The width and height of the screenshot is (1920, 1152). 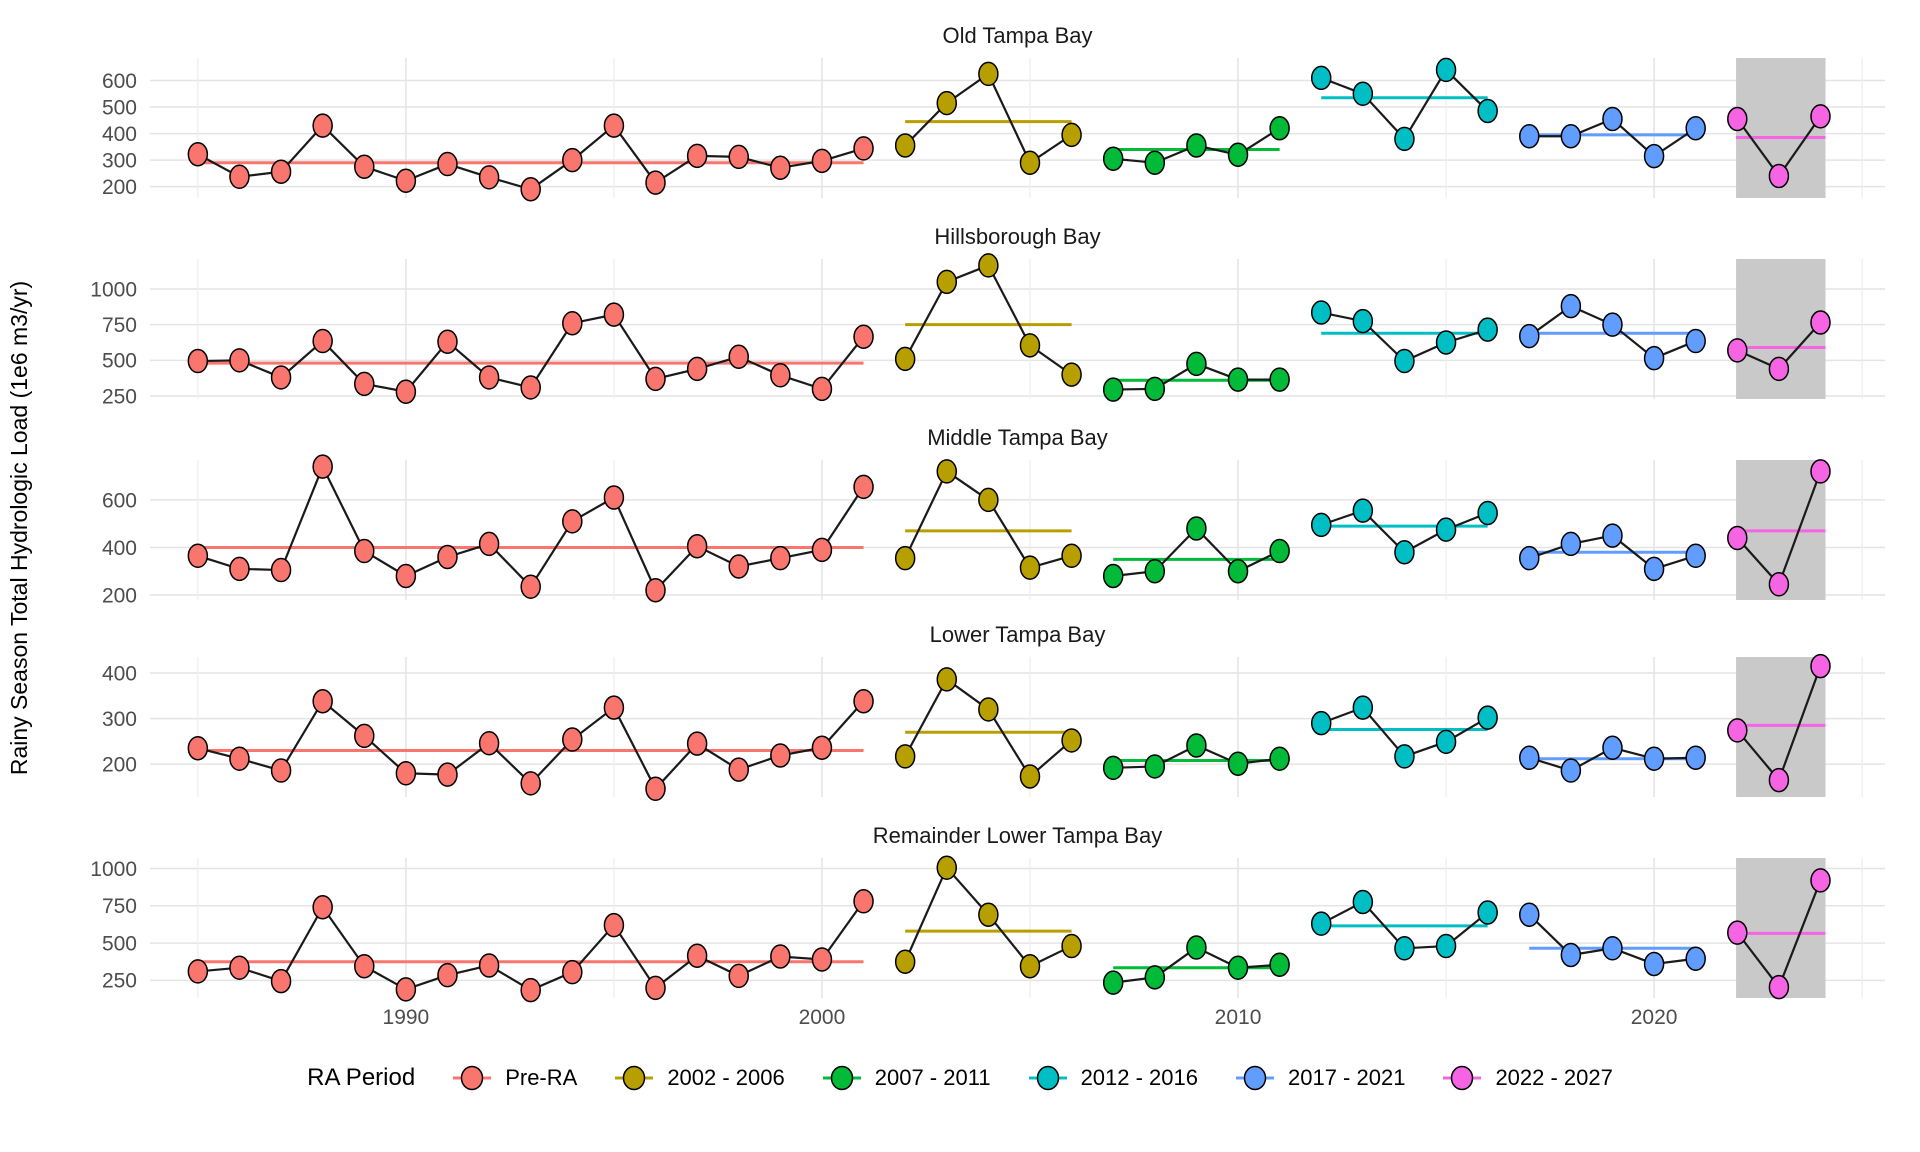 I want to click on y-tick-label: 200, so click(x=119, y=595).